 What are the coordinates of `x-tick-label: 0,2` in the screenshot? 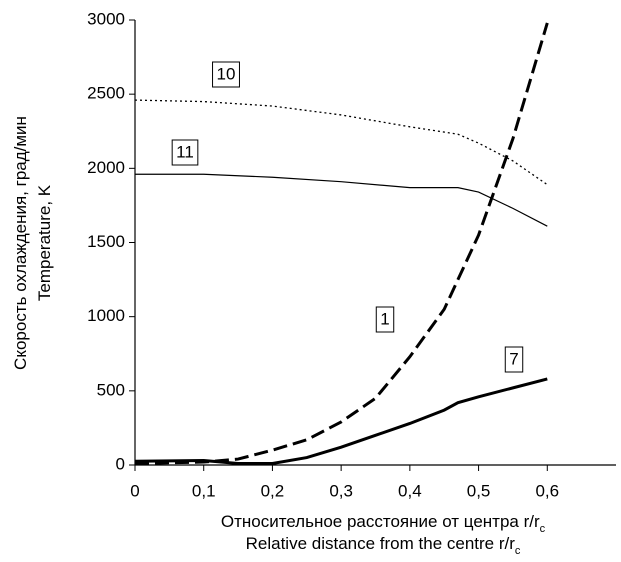 It's located at (273, 490).